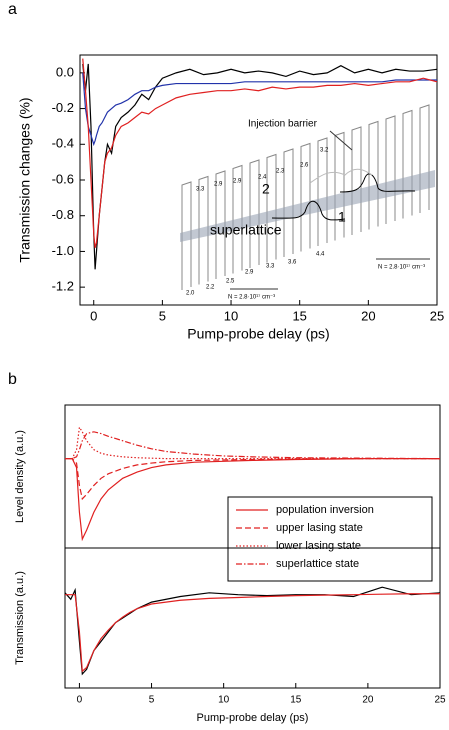  What do you see at coordinates (317, 564) in the screenshot?
I see `legend-label: superlattice state` at bounding box center [317, 564].